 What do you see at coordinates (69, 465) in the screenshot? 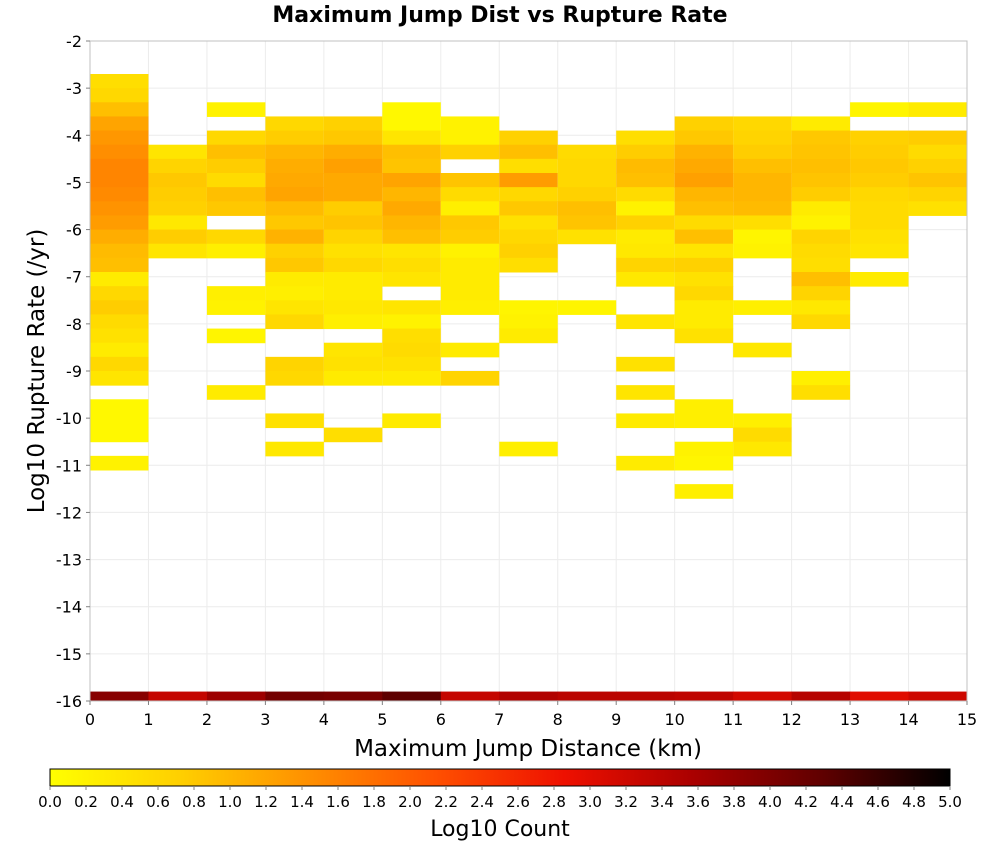
I see `y-tick-label: -11` at bounding box center [69, 465].